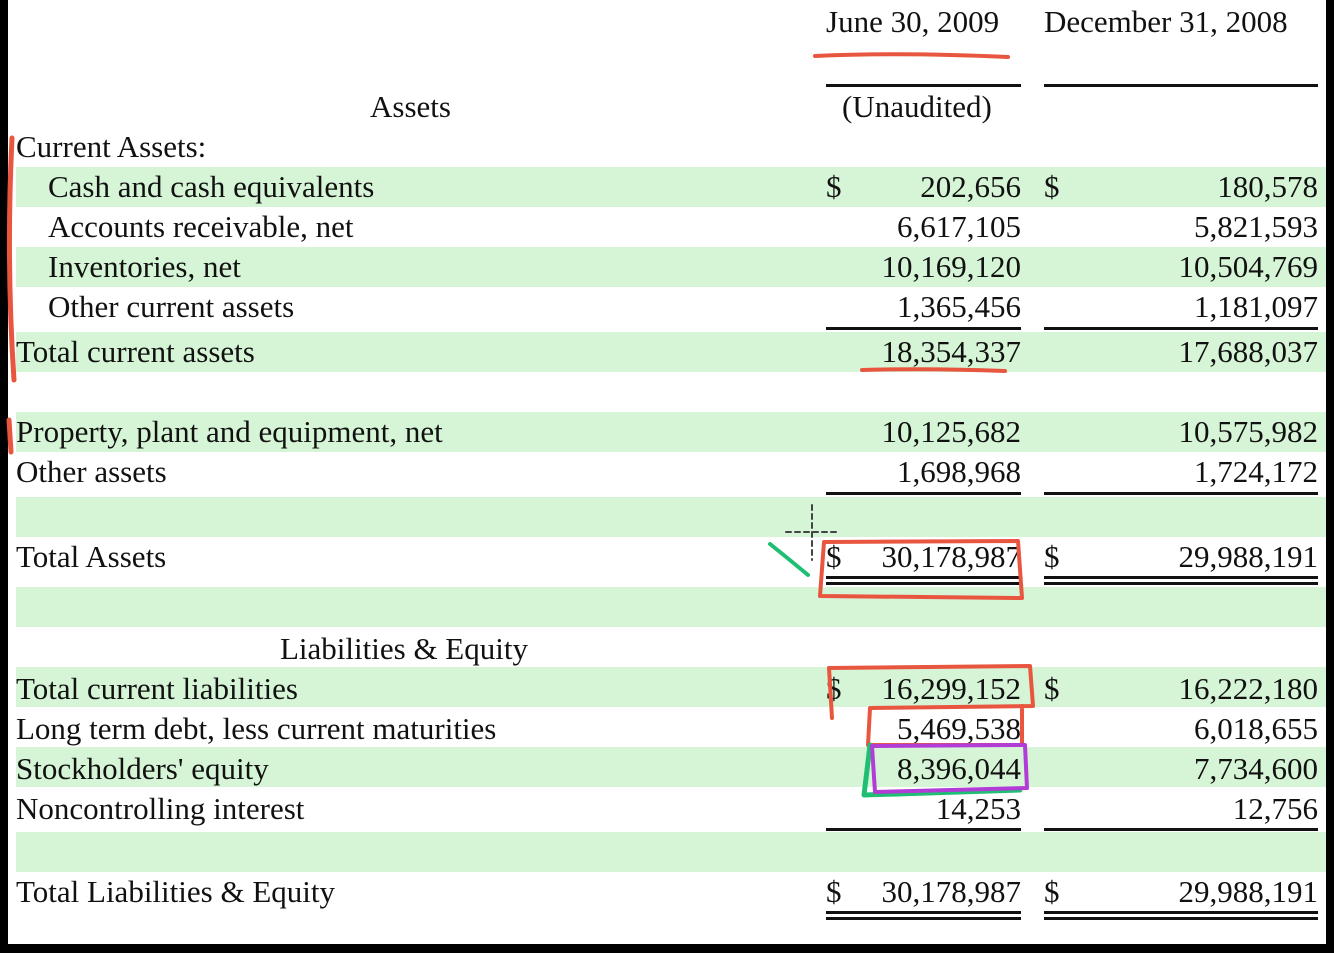 This screenshot has height=953, width=1334. Describe the element at coordinates (913, 21) in the screenshot. I see `column-header-2009: June 30, 2009` at that location.